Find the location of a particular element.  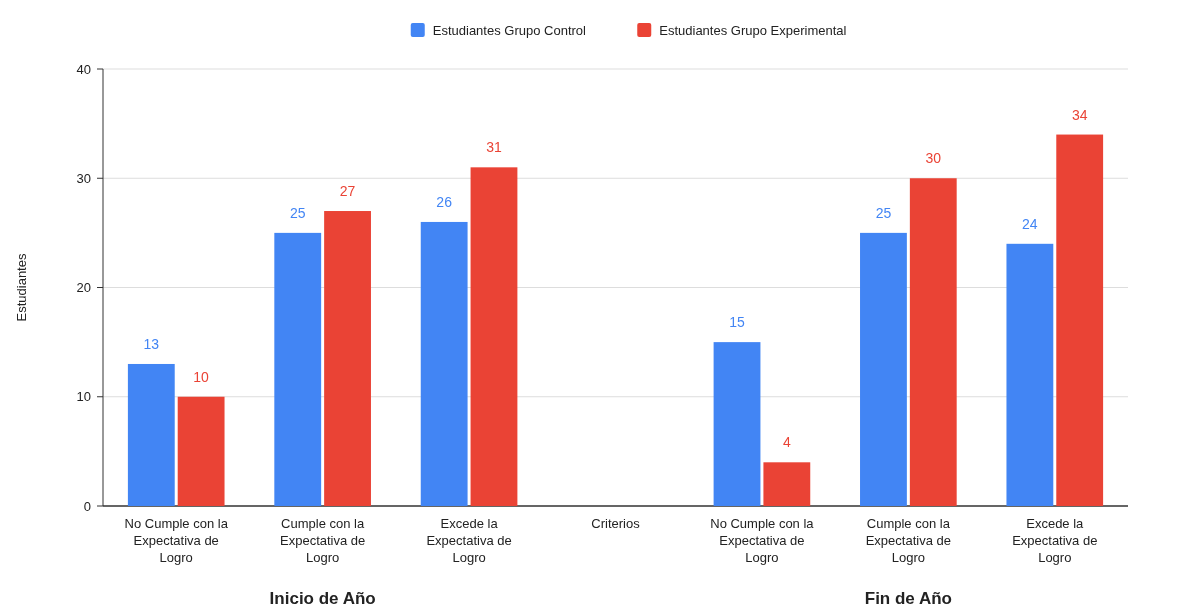

data-label: 13 is located at coordinates (151, 343).